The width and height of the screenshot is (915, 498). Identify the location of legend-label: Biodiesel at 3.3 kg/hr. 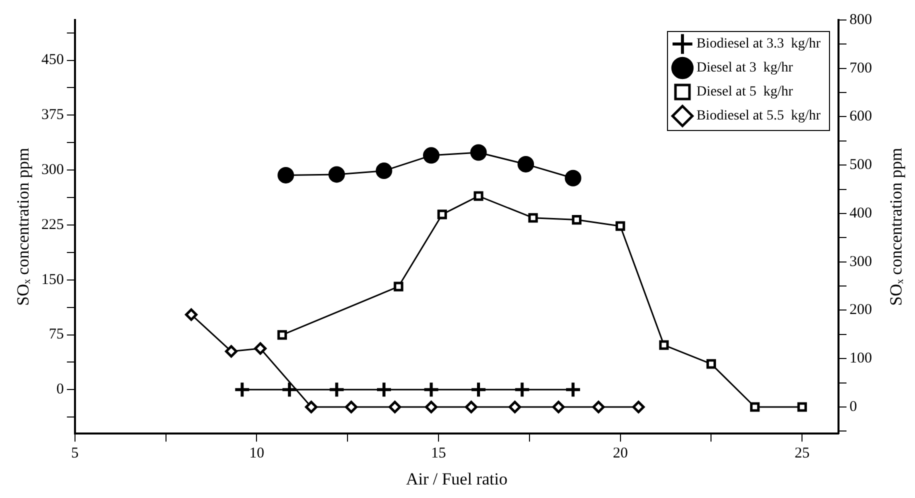
(758, 44).